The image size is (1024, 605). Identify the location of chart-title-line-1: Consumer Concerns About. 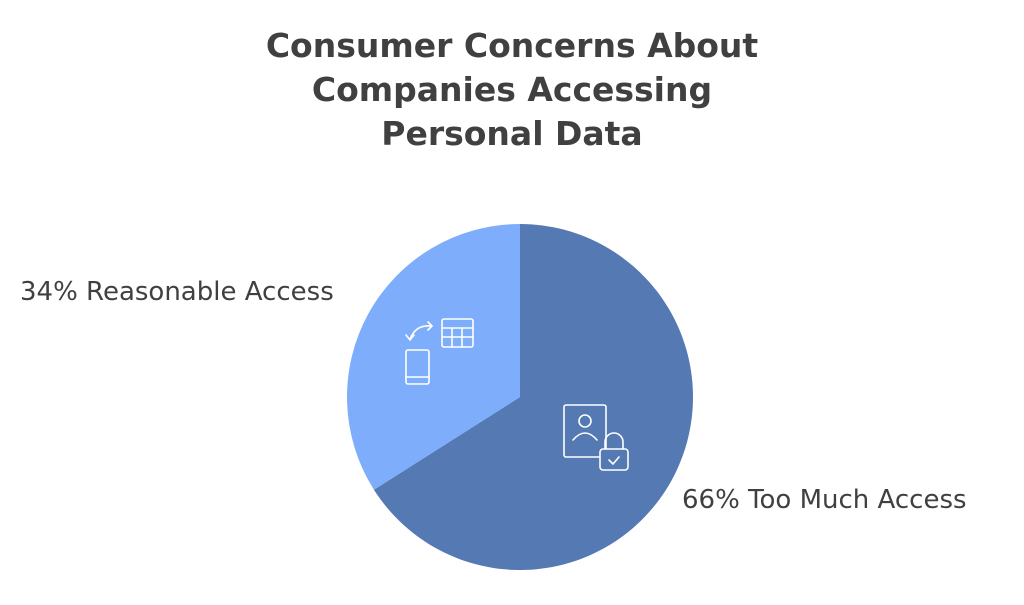
(512, 45).